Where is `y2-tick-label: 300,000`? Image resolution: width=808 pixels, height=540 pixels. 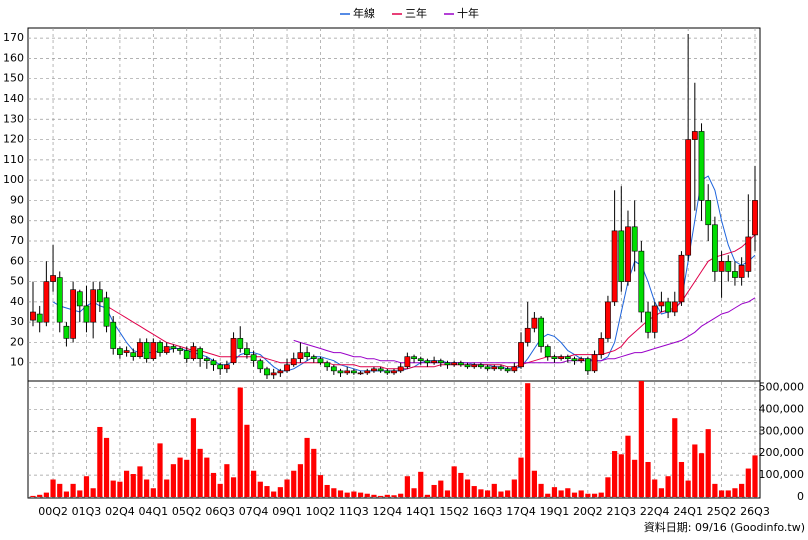
y2-tick-label: 300,000 is located at coordinates (782, 430).